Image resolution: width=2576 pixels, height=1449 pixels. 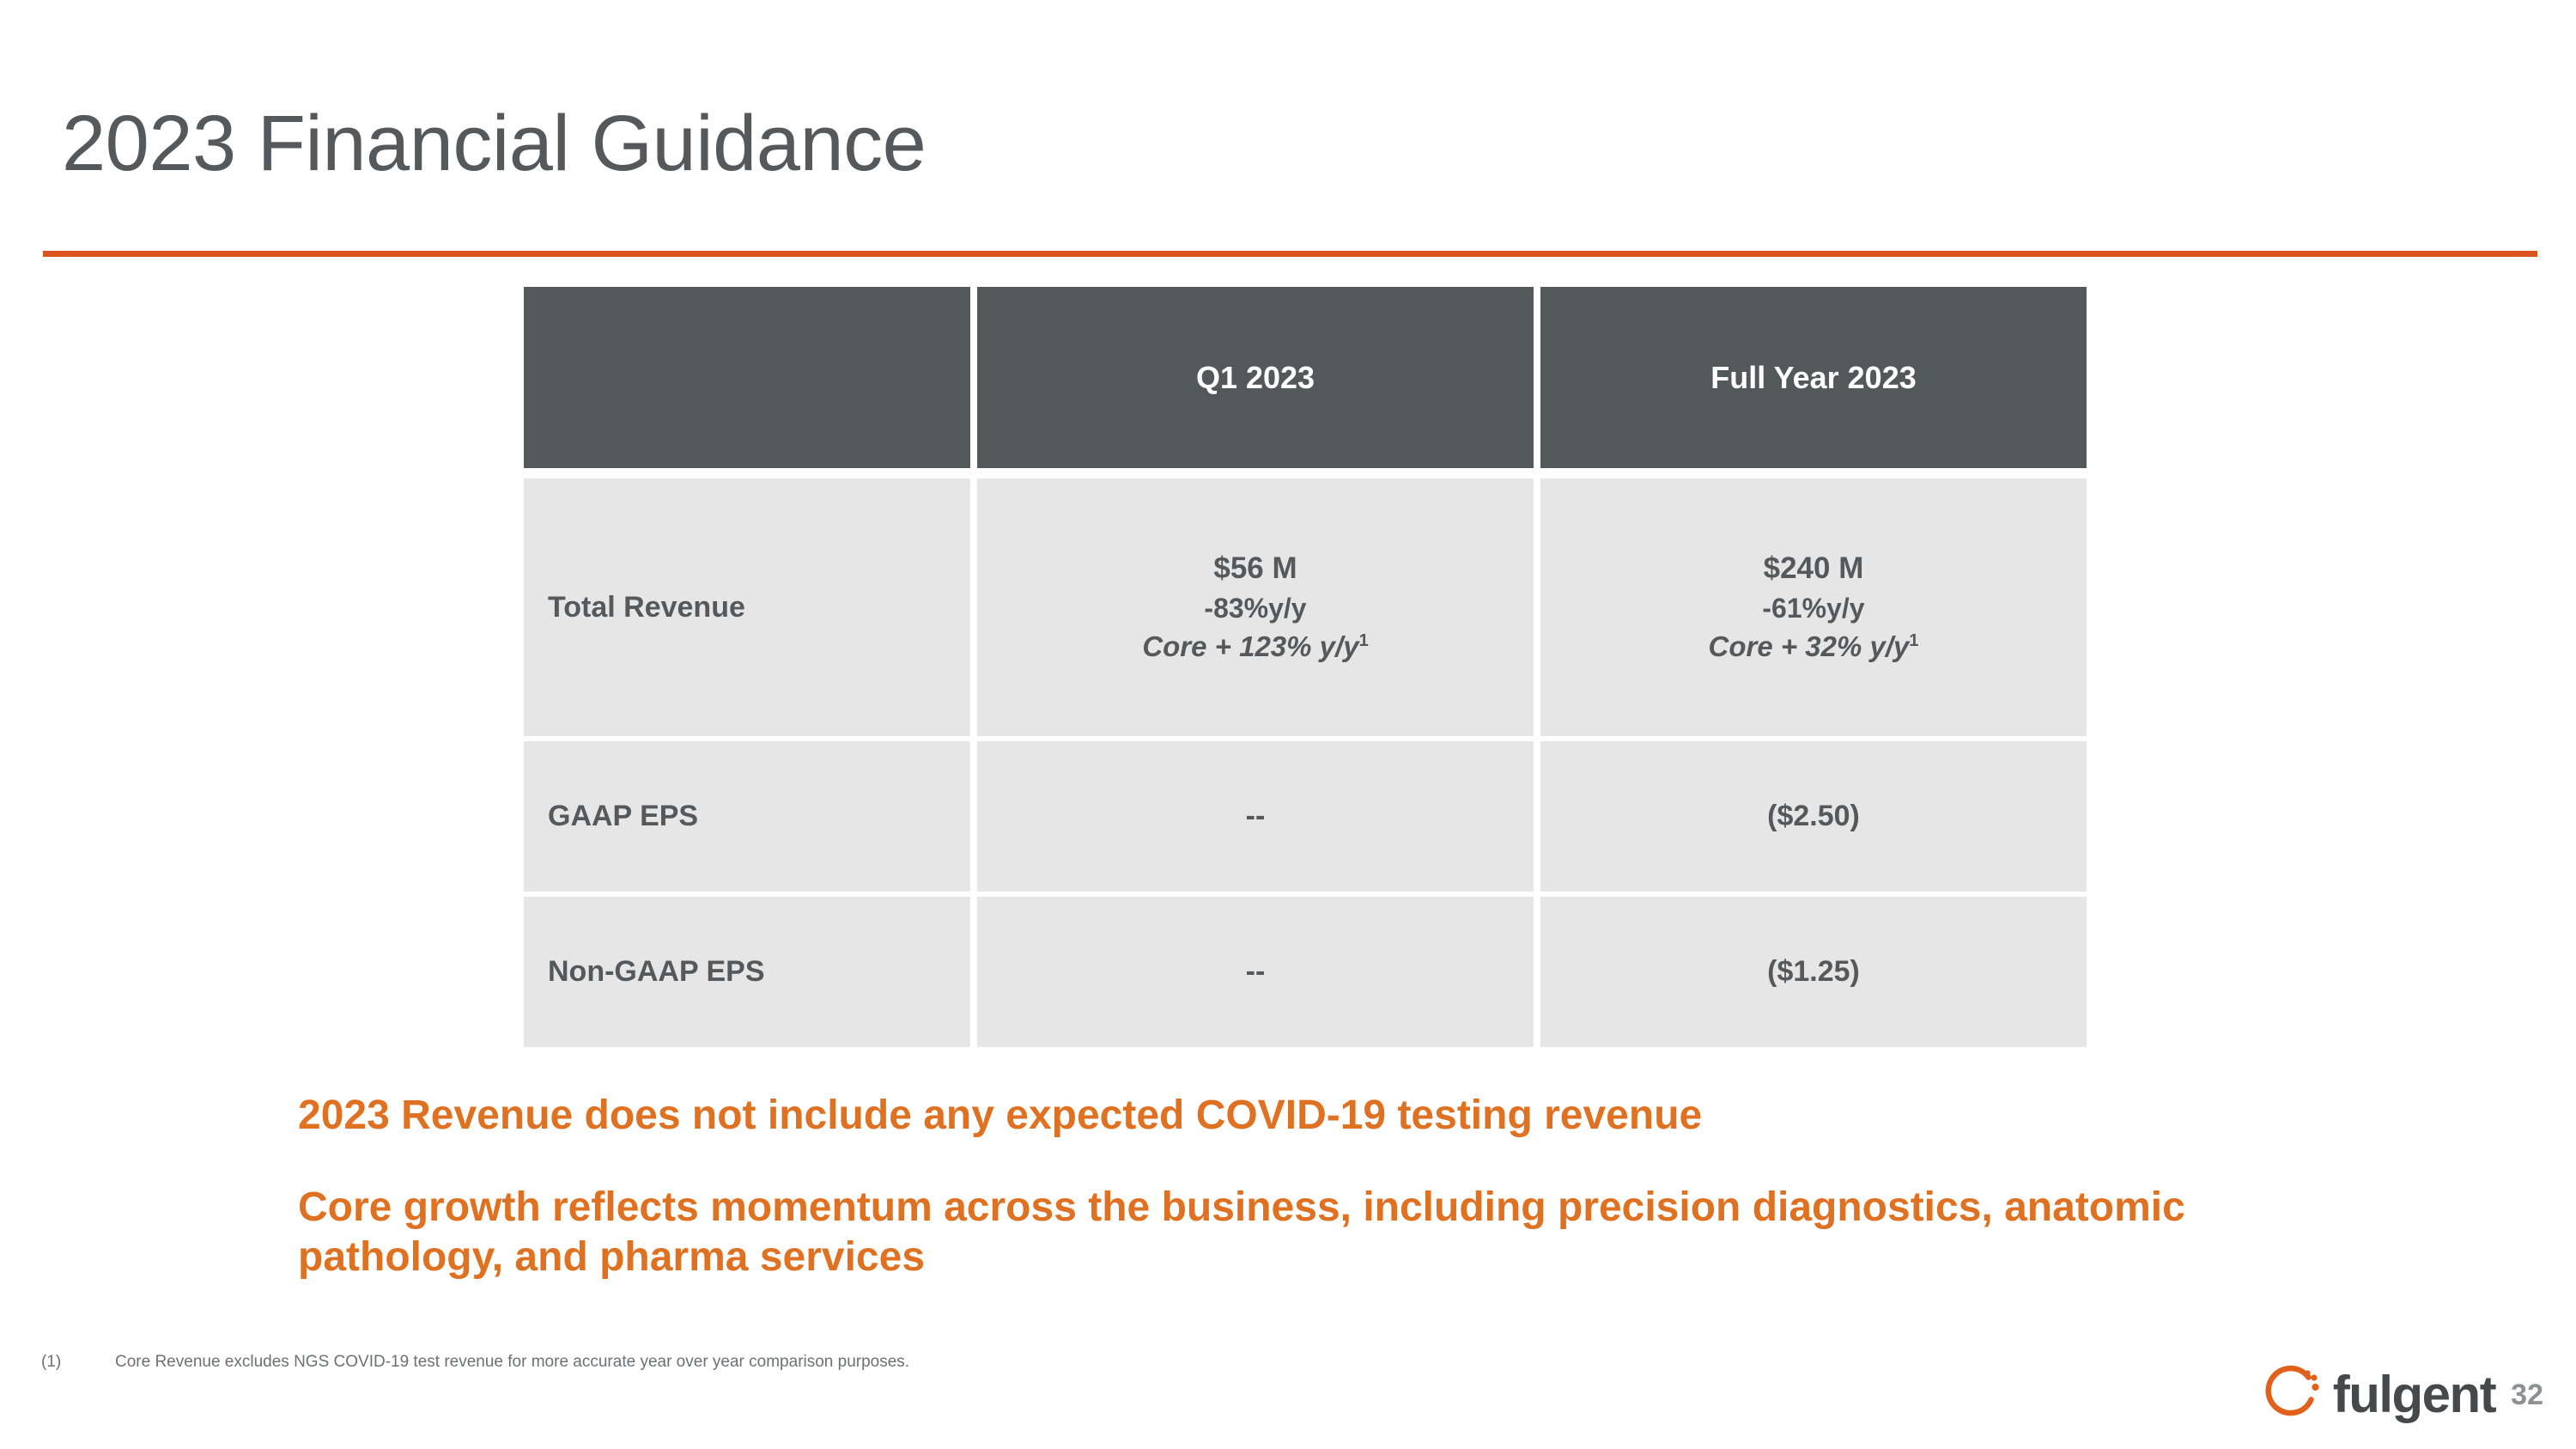 What do you see at coordinates (494, 143) in the screenshot?
I see `page-title: 2023 Financial Guidance` at bounding box center [494, 143].